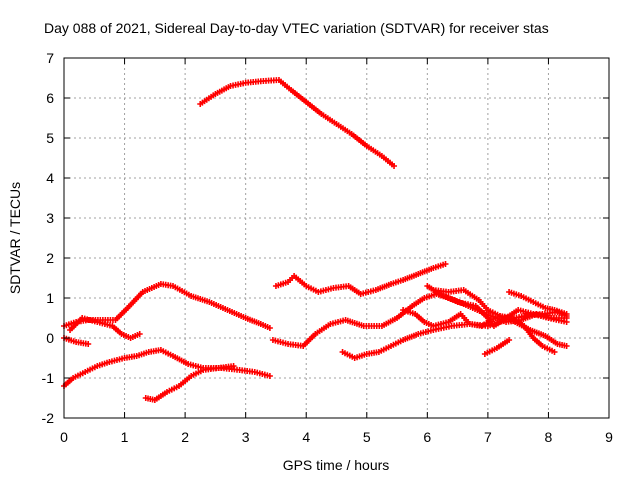 The image size is (640, 480). Describe the element at coordinates (185, 437) in the screenshot. I see `x-tick-label: 2` at that location.